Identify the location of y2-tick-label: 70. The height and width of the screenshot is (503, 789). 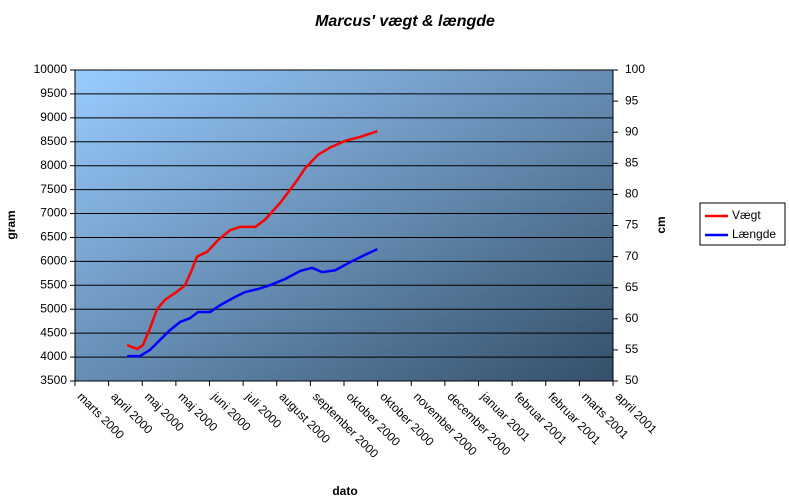
(632, 256).